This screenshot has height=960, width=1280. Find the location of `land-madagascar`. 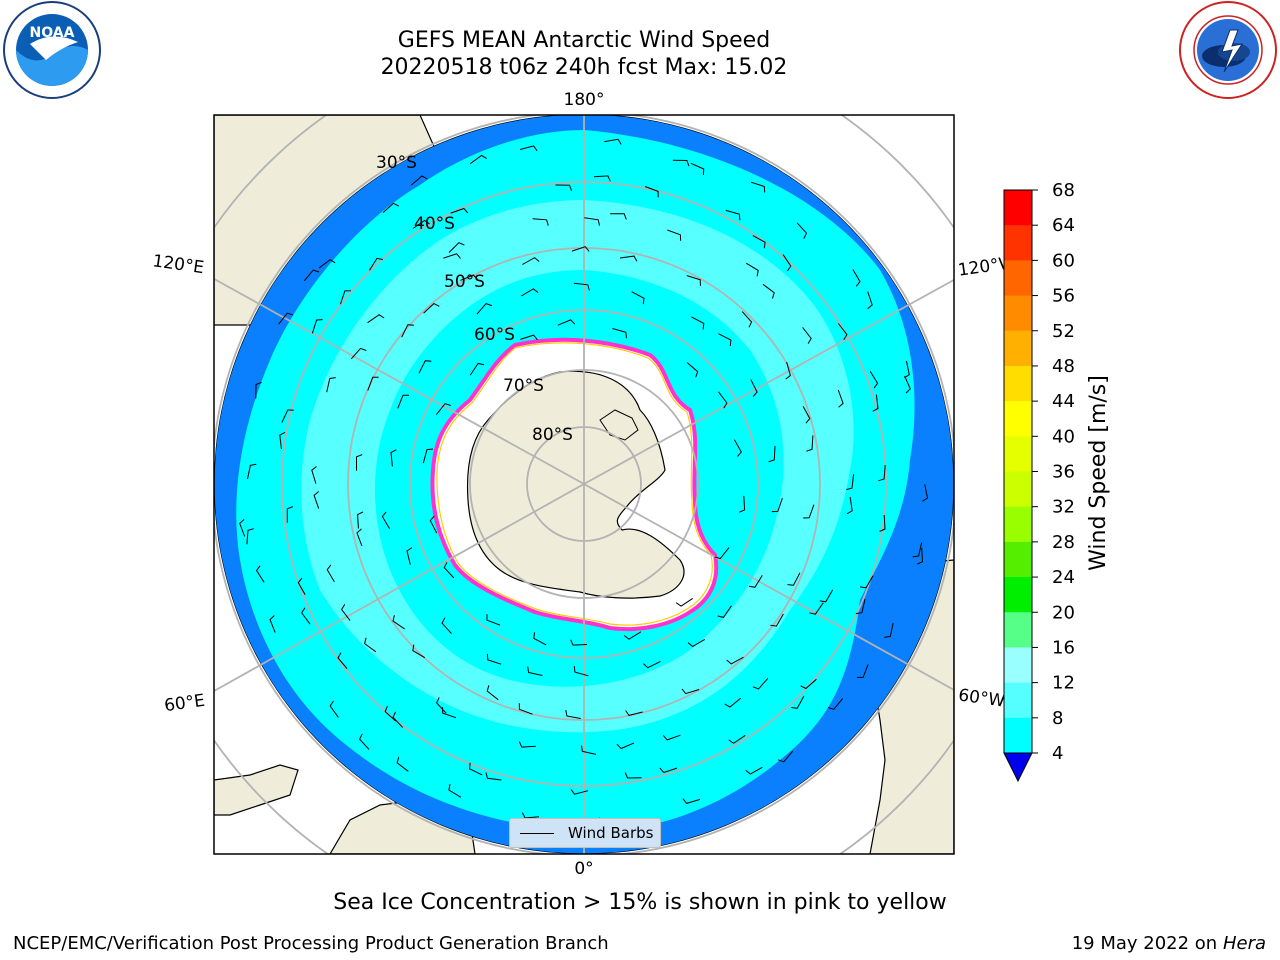

land-madagascar is located at coordinates (256, 790).